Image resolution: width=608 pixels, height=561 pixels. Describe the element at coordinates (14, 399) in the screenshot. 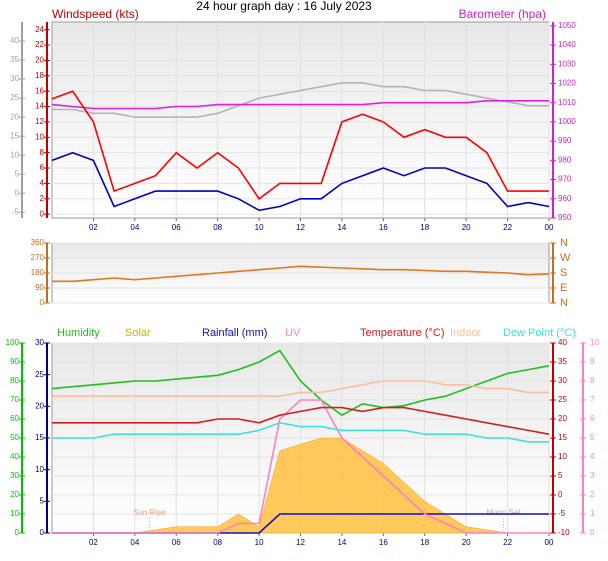

I see `y-tick-label: 70` at that location.